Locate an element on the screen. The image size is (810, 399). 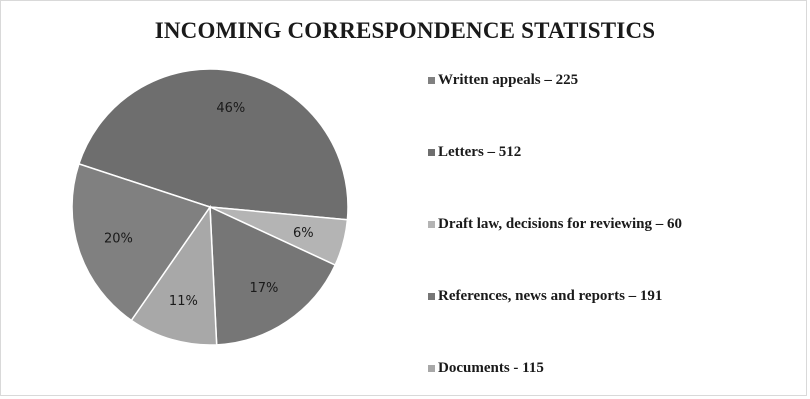
legend-item: Documents - 115 is located at coordinates (486, 368).